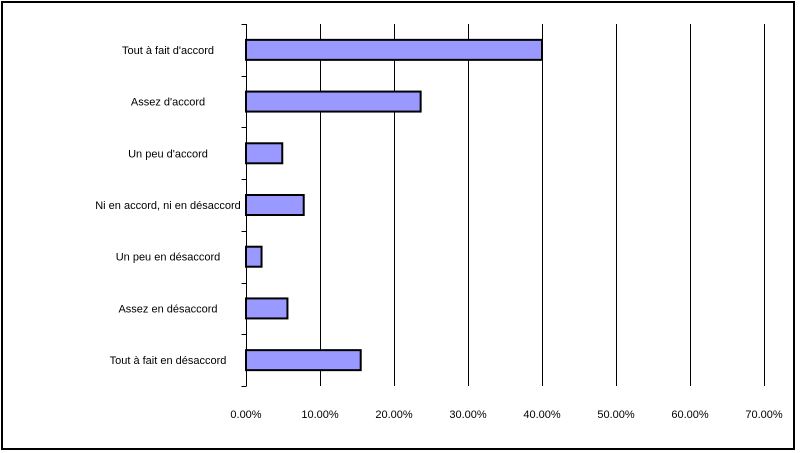 The height and width of the screenshot is (453, 800). What do you see at coordinates (168, 103) in the screenshot?
I see `category-label-1: Assez d'accord` at bounding box center [168, 103].